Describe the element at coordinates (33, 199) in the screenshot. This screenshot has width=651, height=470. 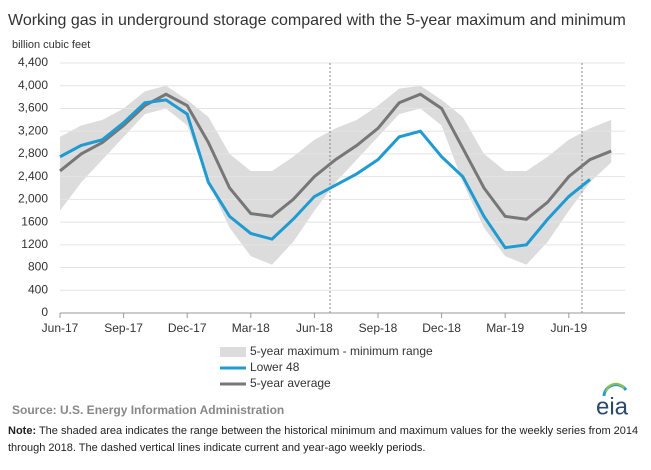
I see `y-tick-label: 2,000` at that location.